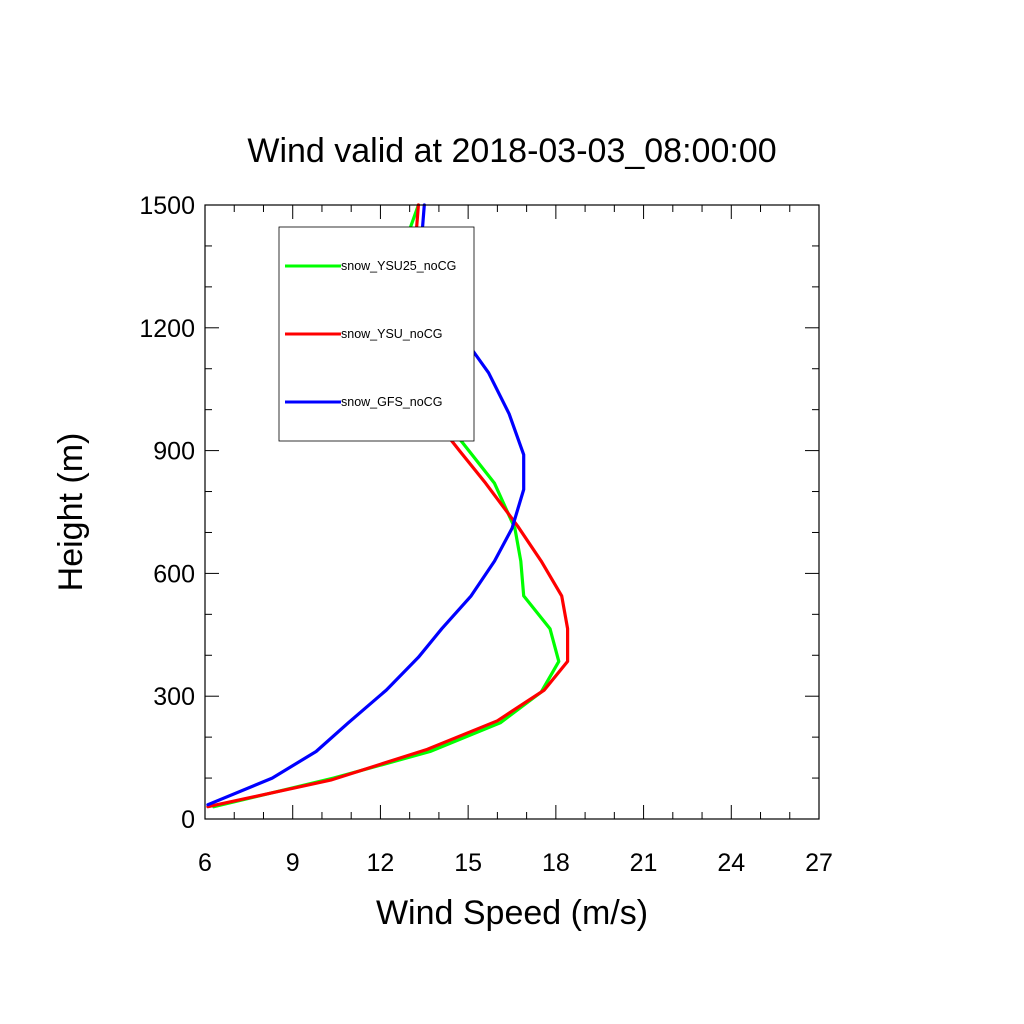 This screenshot has width=1024, height=1024. Describe the element at coordinates (556, 863) in the screenshot. I see `x-tick-label: 18` at that location.